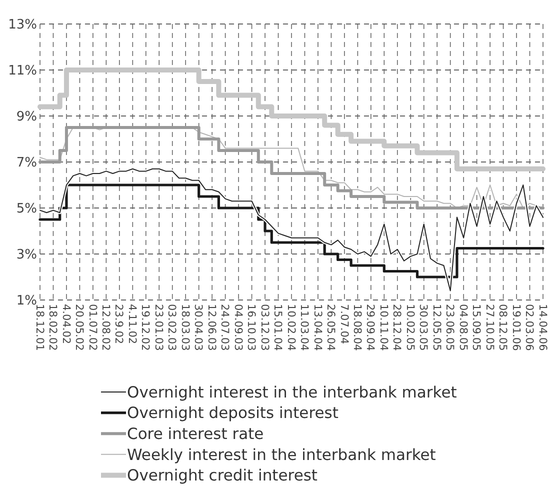 This screenshot has height=492, width=551. What do you see at coordinates (224, 327) in the screenshot?
I see `x-tick-label: 24.07.03` at bounding box center [224, 327].